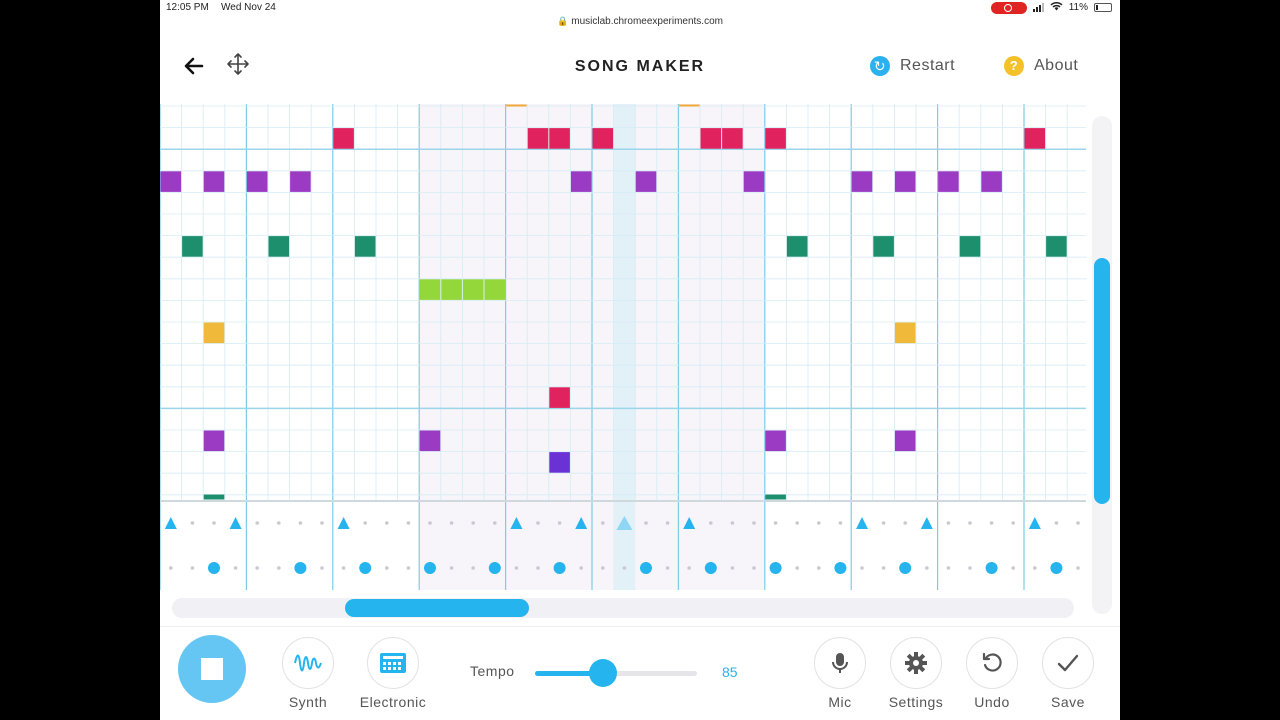 The width and height of the screenshot is (1280, 720). What do you see at coordinates (1041, 66) in the screenshot?
I see `about-button: ? About` at bounding box center [1041, 66].